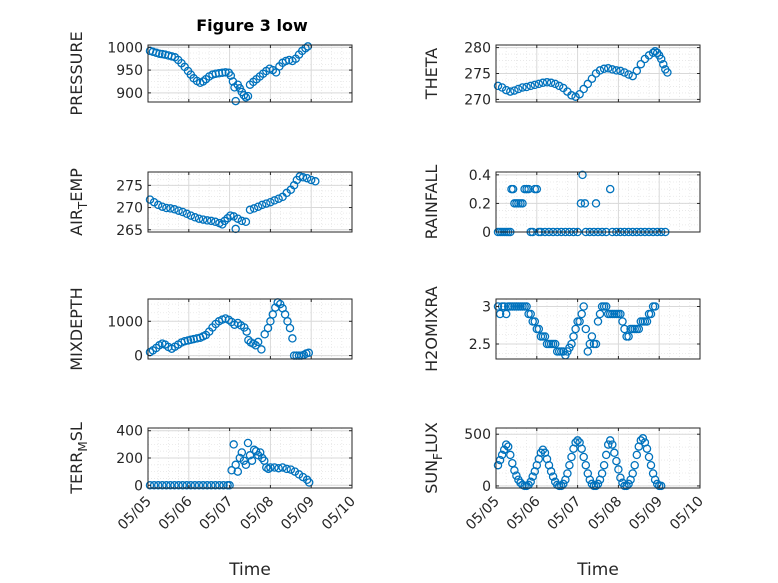 This screenshot has height=583, width=778. I want to click on x-tick-label: 05/08, so click(605, 514).